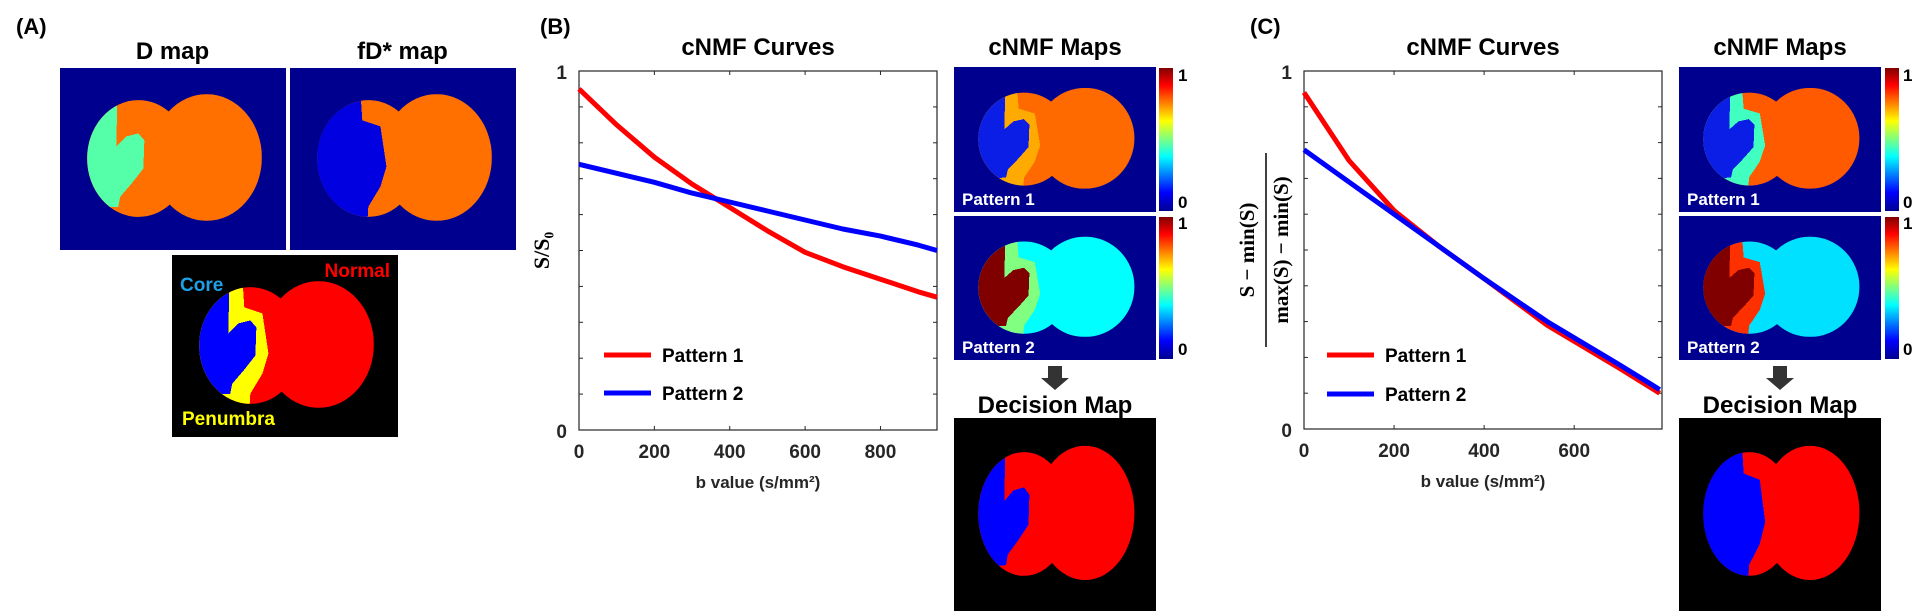  I want to click on b-pattern2-map: Pattern 2, so click(1055, 288).